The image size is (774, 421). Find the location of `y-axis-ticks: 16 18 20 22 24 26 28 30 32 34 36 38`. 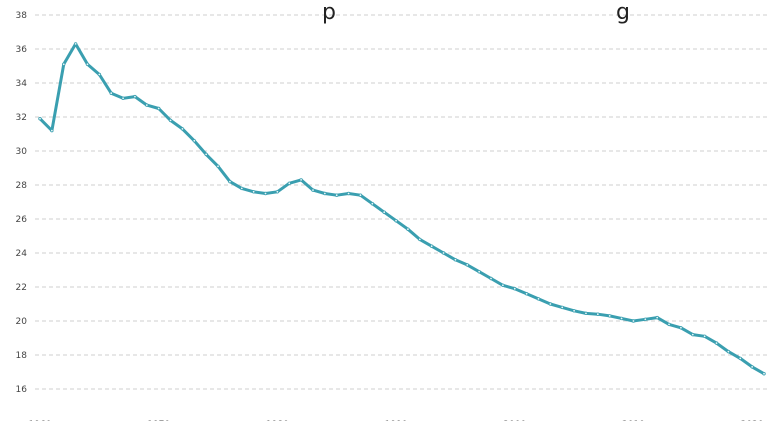

y-axis-ticks: 16 18 20 22 24 26 28 30 32 34 36 38 is located at coordinates (22, 203).